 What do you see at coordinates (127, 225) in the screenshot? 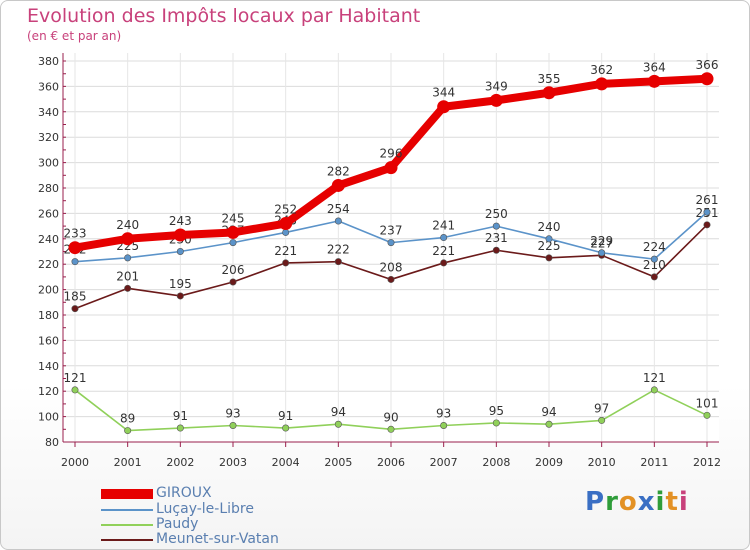
I see `data-label-giroux: 240` at bounding box center [127, 225].